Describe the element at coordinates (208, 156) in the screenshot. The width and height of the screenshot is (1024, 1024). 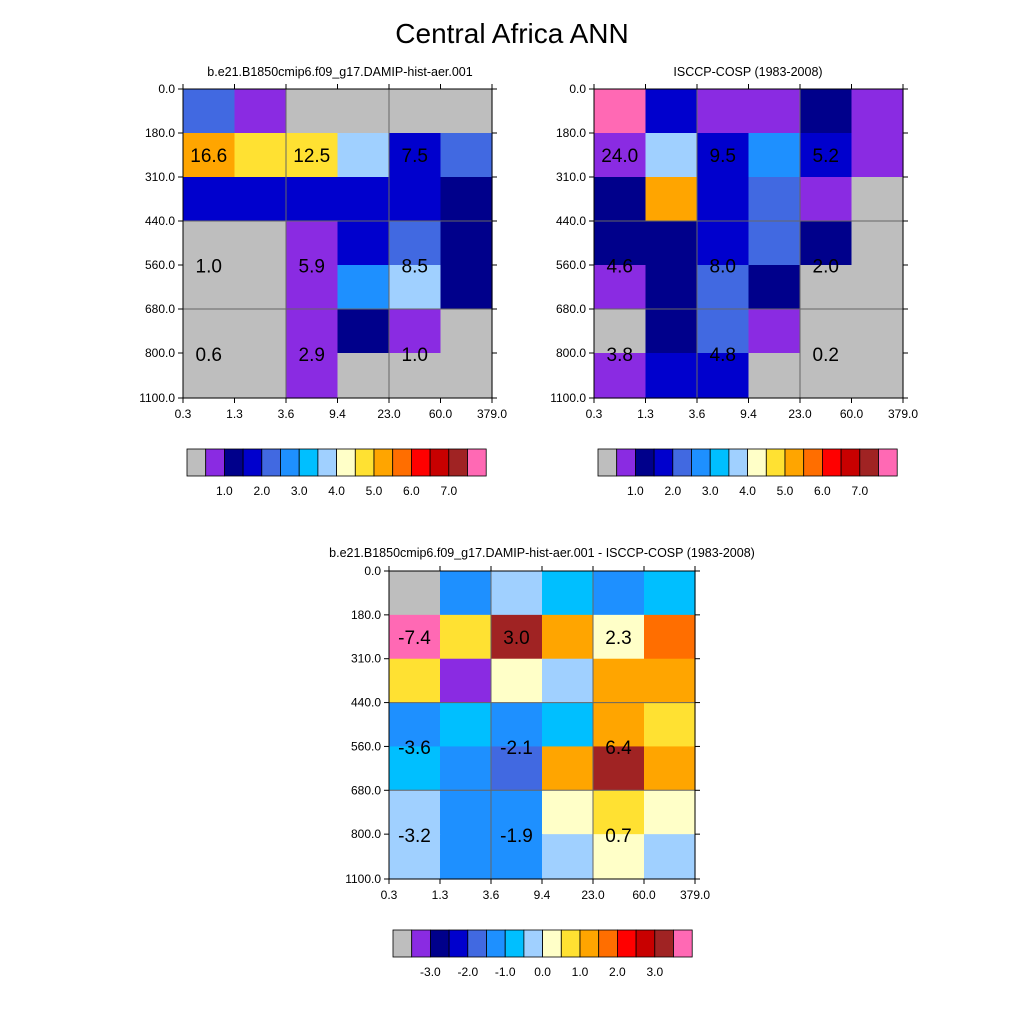
I see `cell-value-label: 16.6` at that location.